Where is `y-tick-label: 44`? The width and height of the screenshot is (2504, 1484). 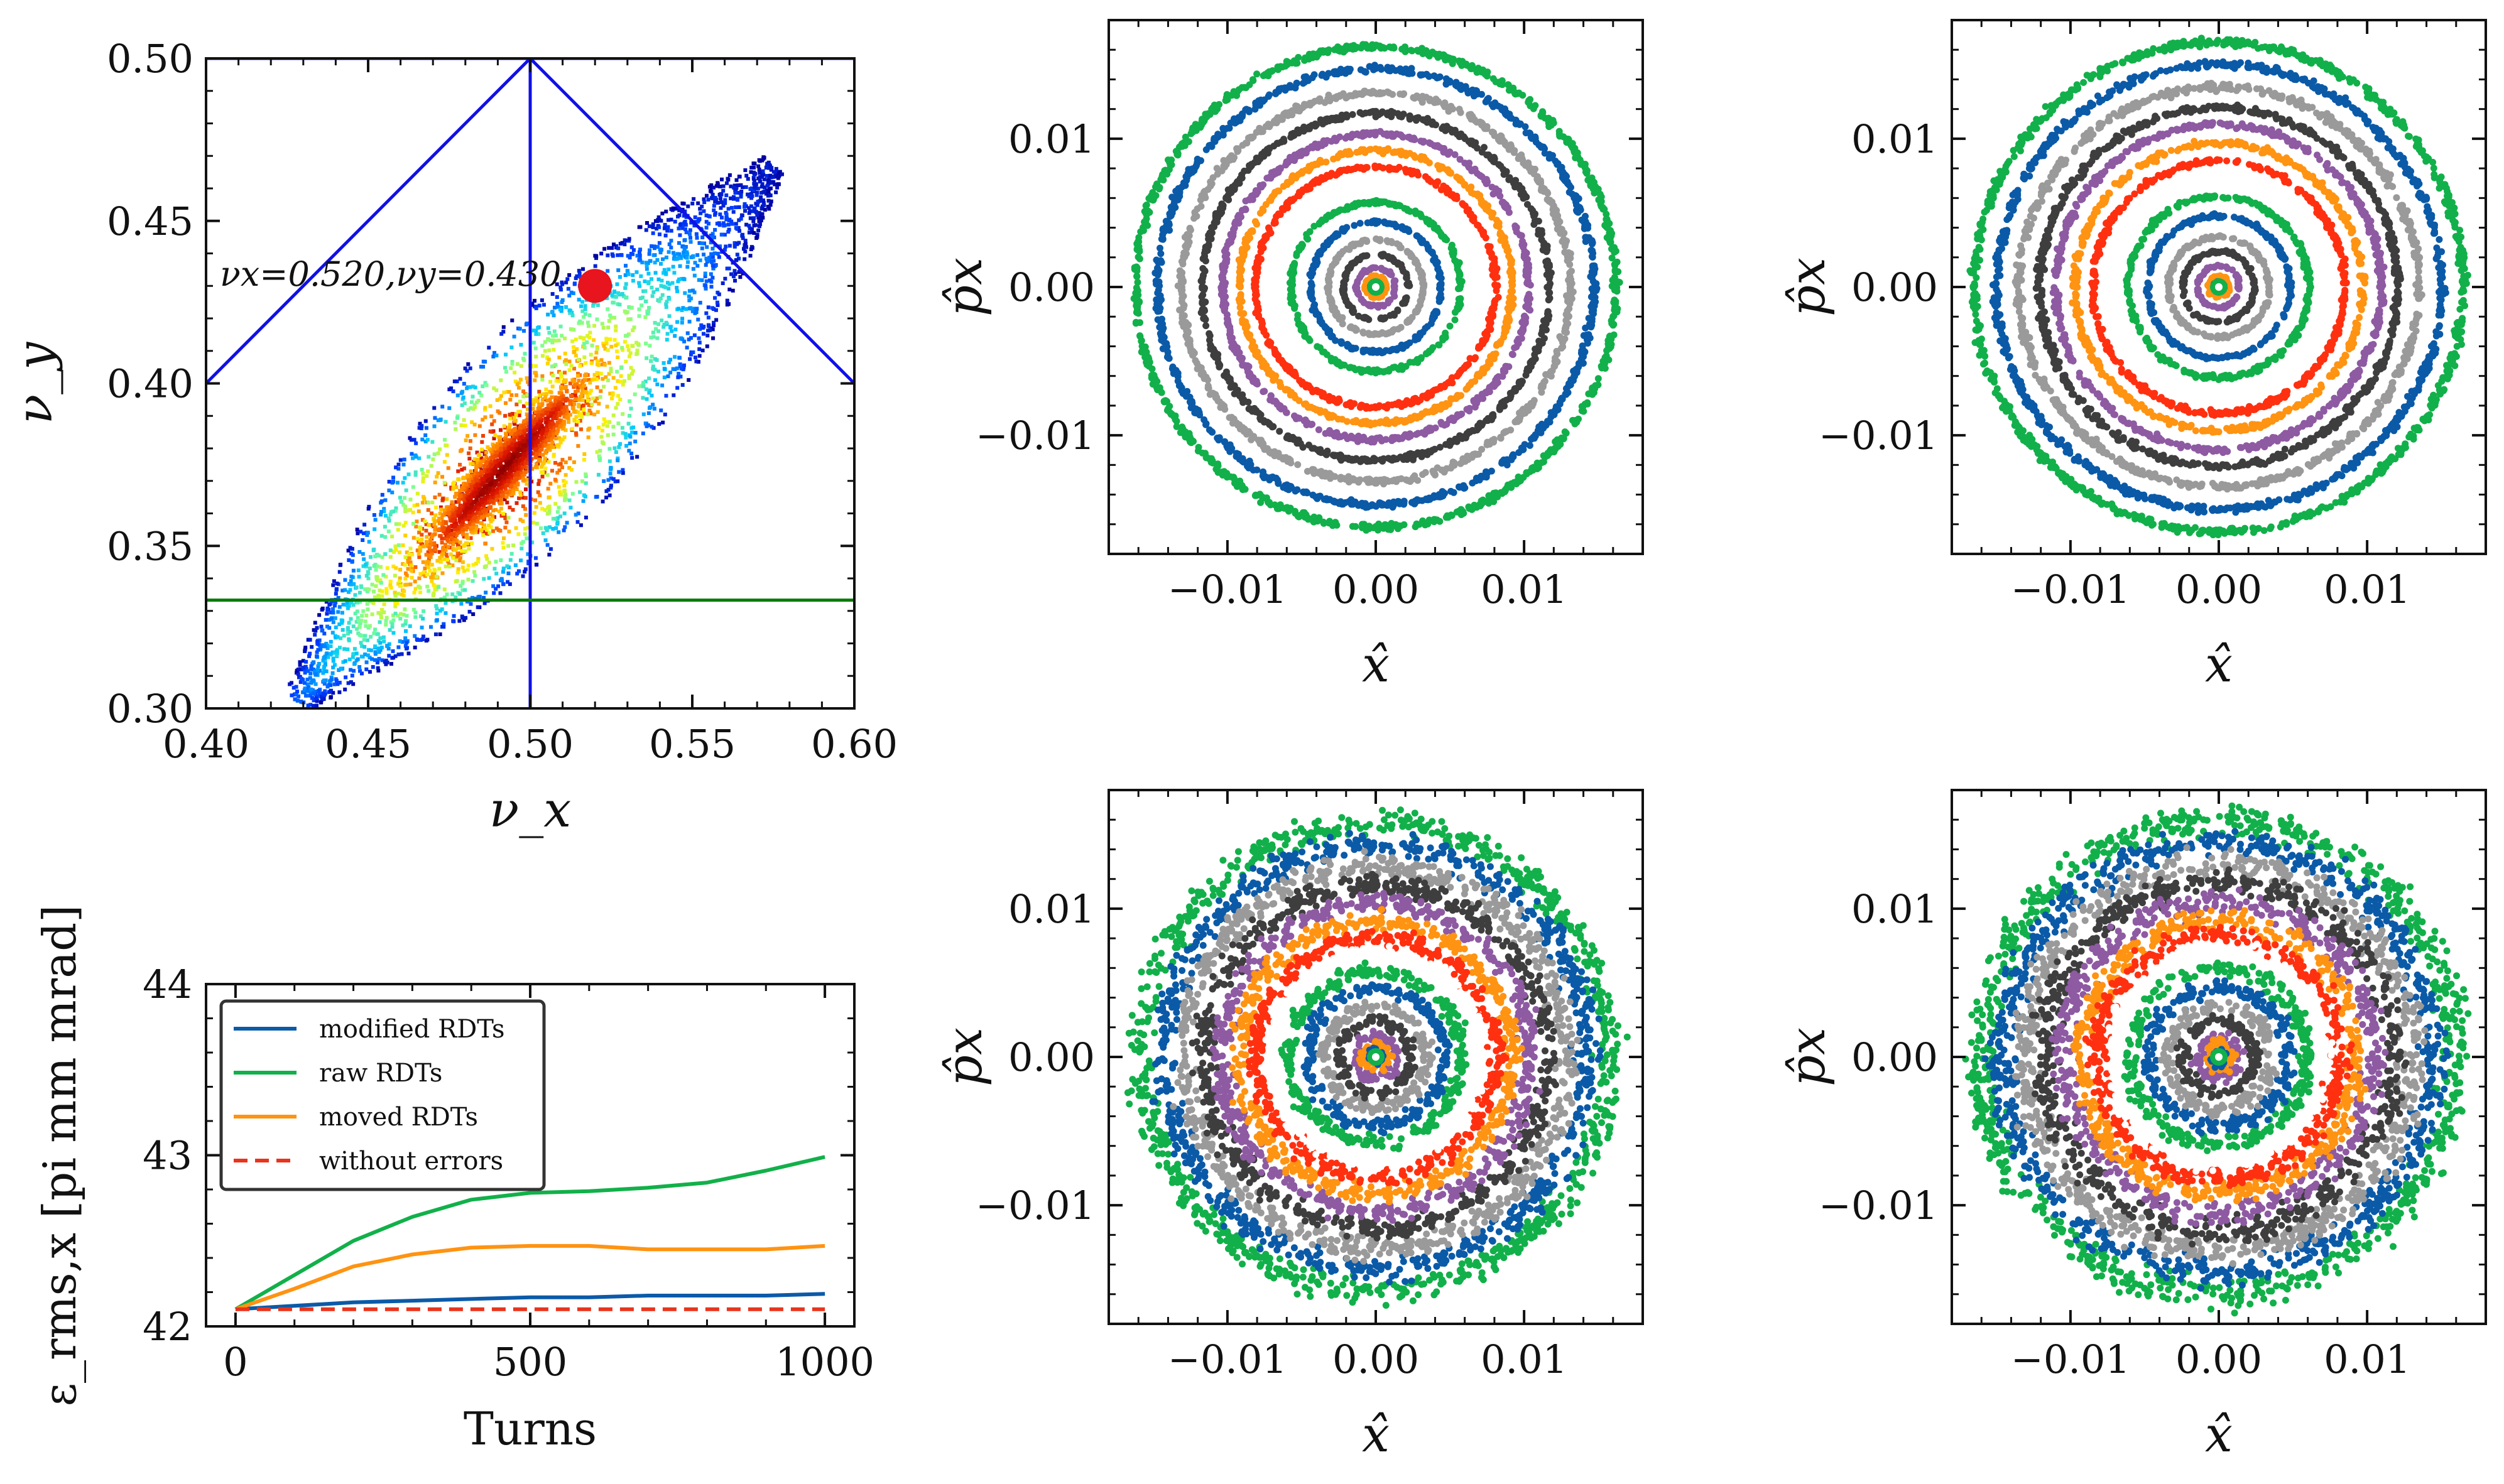 y-tick-label: 44 is located at coordinates (168, 984).